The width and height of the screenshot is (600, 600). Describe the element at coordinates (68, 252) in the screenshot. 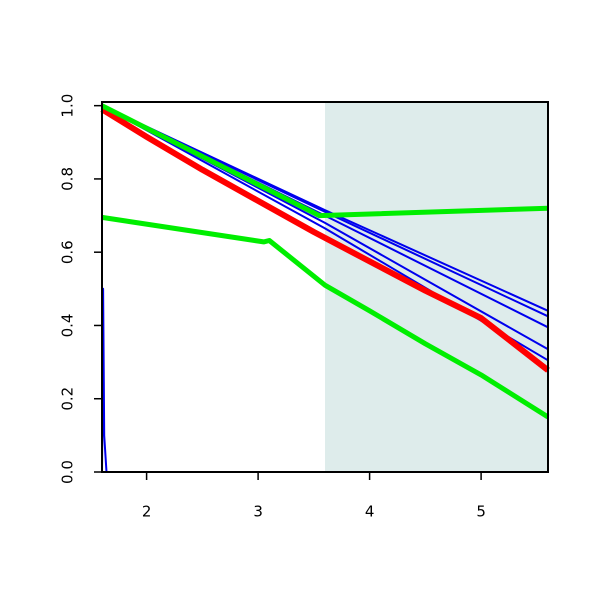

I see `y-tick-label: 0.6` at that location.